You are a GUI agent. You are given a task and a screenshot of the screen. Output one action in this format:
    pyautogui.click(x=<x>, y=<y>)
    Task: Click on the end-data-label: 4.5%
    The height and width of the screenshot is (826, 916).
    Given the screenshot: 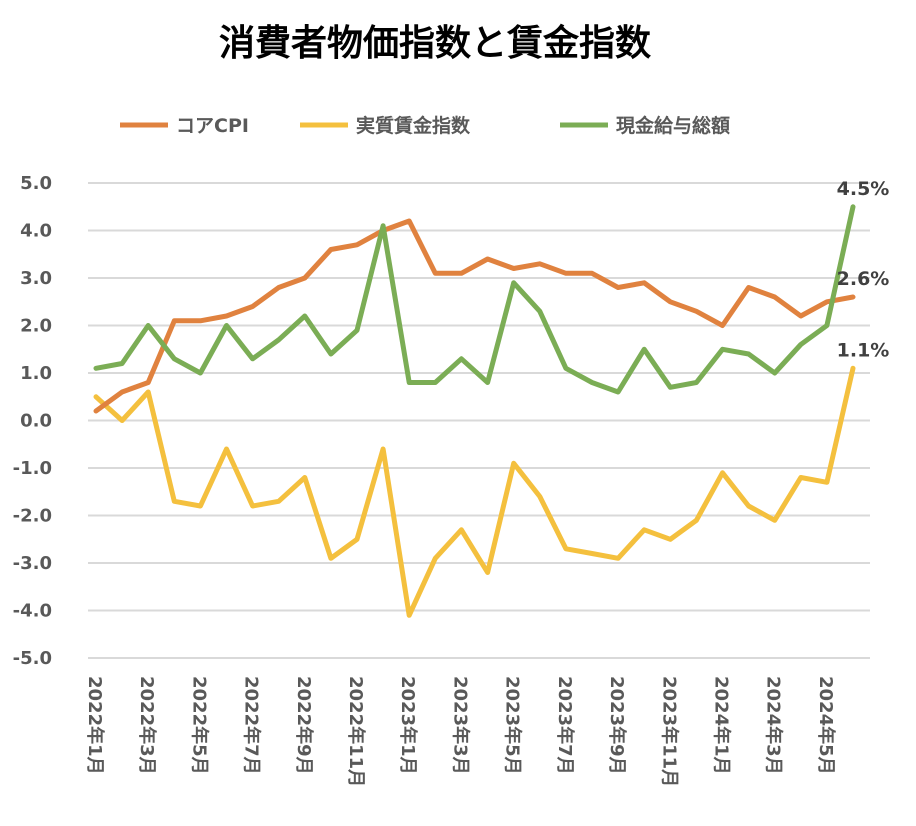 What is the action you would take?
    pyautogui.click(x=863, y=189)
    